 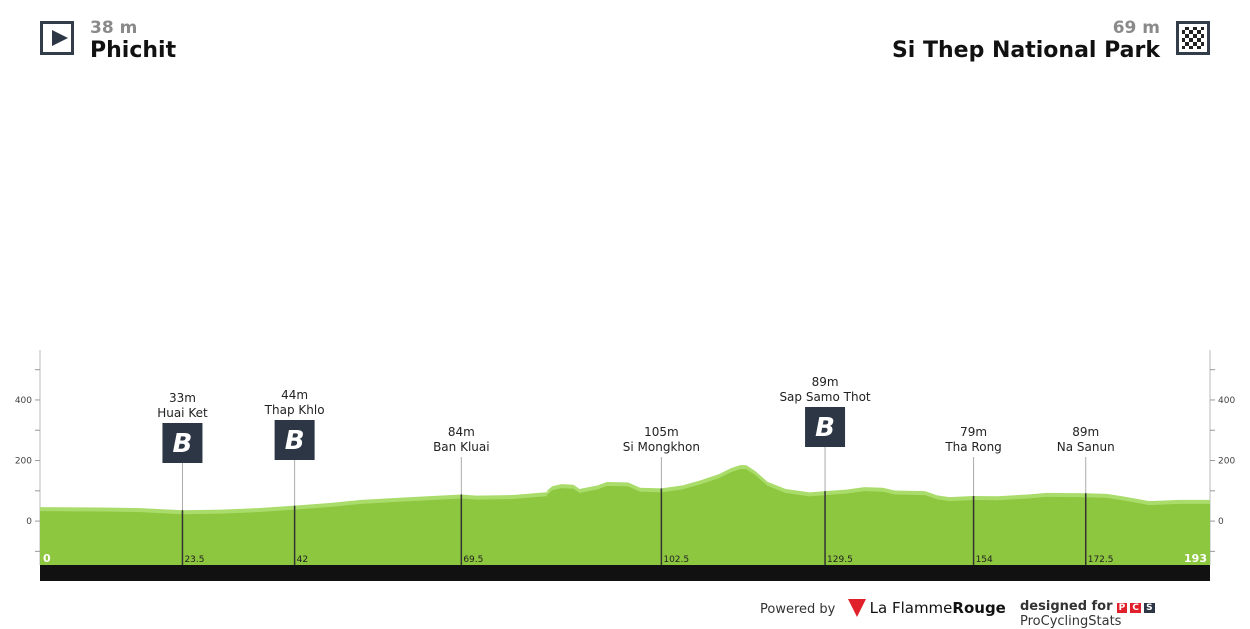 I want to click on distance-bar, so click(x=625, y=573).